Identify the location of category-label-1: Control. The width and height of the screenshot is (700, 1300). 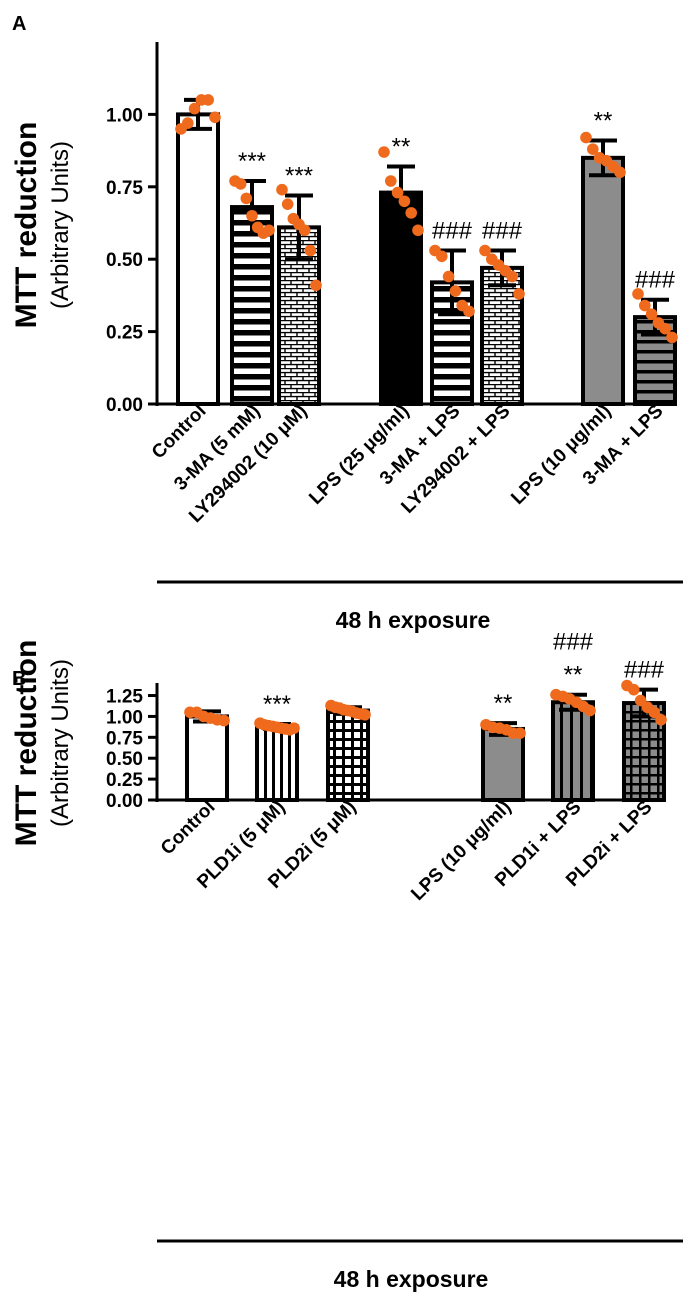
(188, 828).